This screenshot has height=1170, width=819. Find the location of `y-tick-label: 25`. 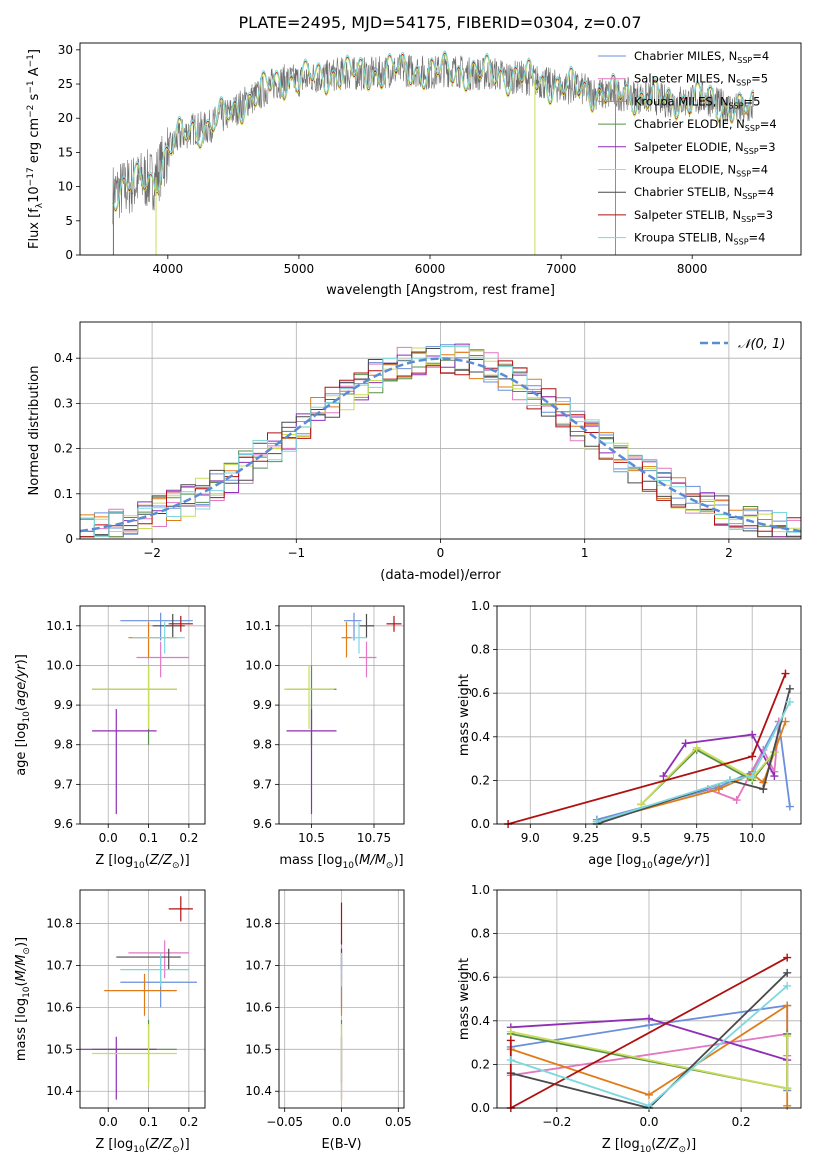

y-tick-label: 25 is located at coordinates (65, 84).